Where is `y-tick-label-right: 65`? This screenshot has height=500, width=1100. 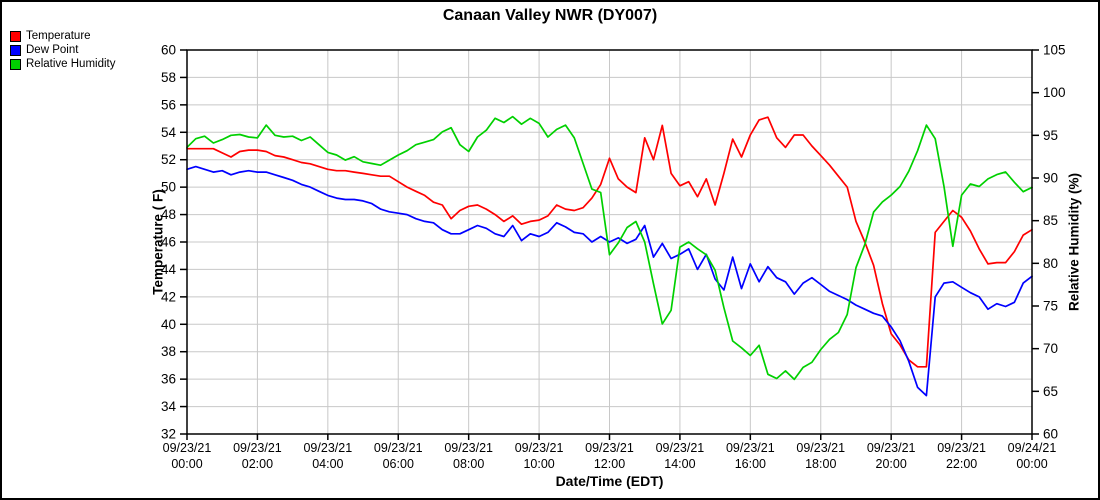
y-tick-label-right: 65 is located at coordinates (1050, 391).